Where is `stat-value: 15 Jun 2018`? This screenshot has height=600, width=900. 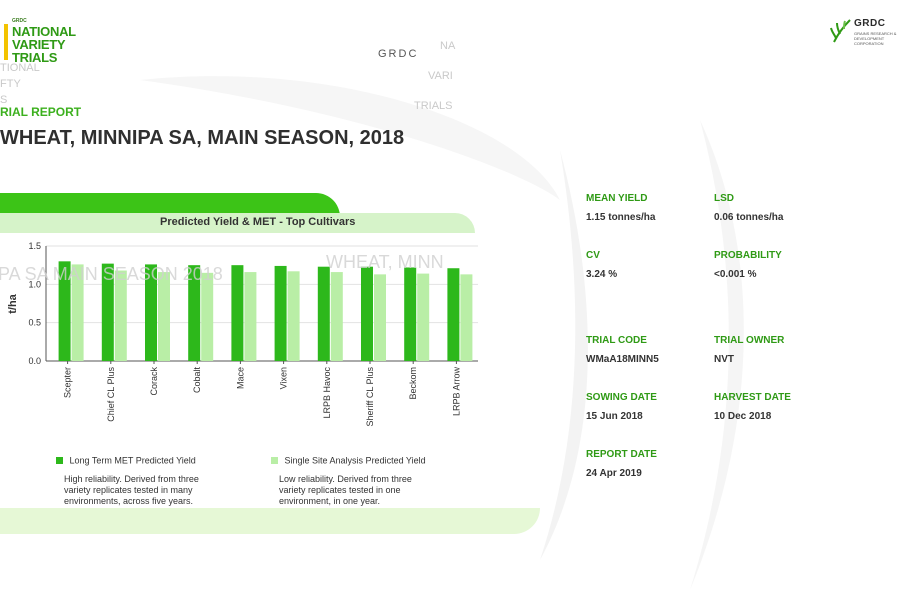
stat-value: 15 Jun 2018 is located at coordinates (614, 416).